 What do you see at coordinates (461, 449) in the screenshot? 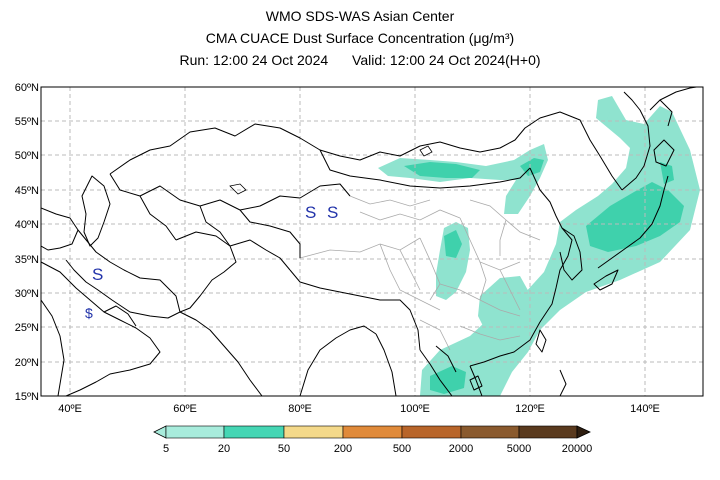
I see `legend-tick-label: 2000` at bounding box center [461, 449].